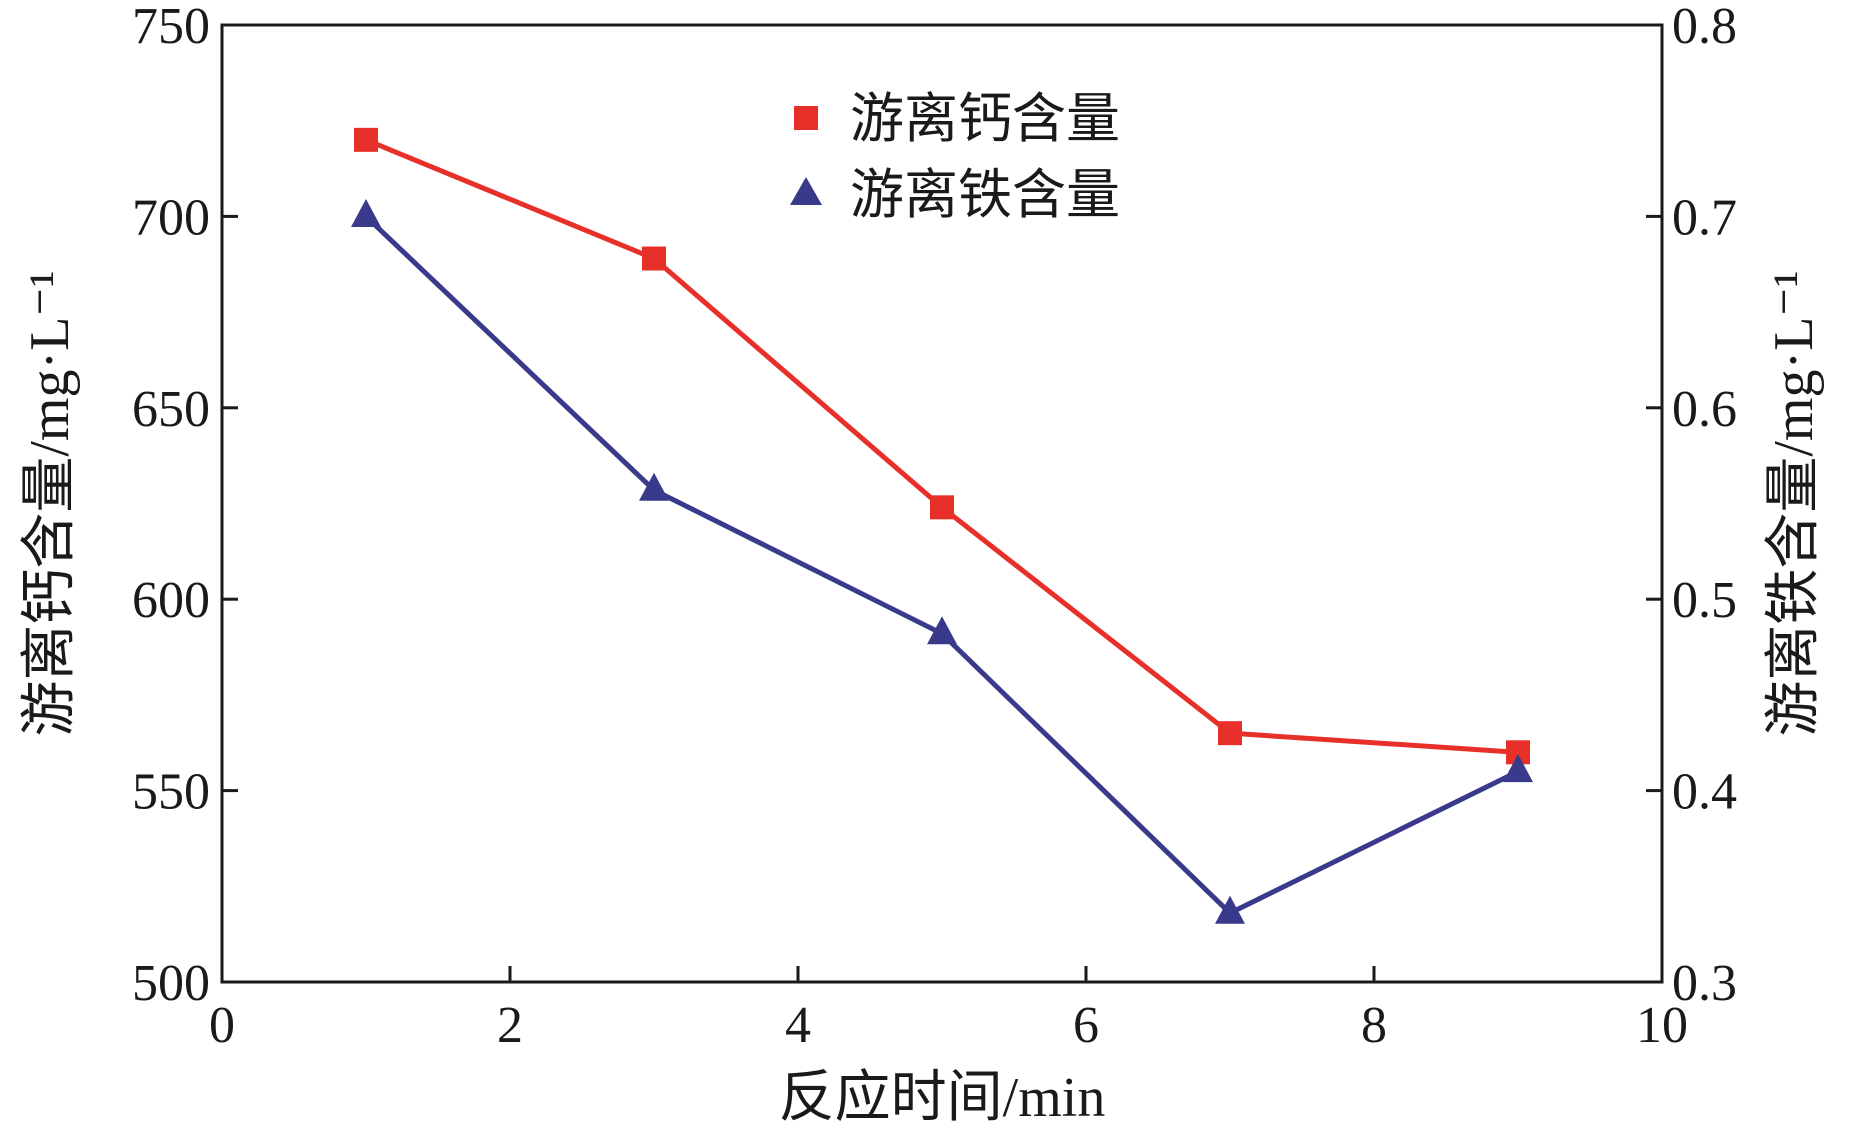 This screenshot has width=1858, height=1130. I want to click on x-tick-label: 2, so click(510, 1025).